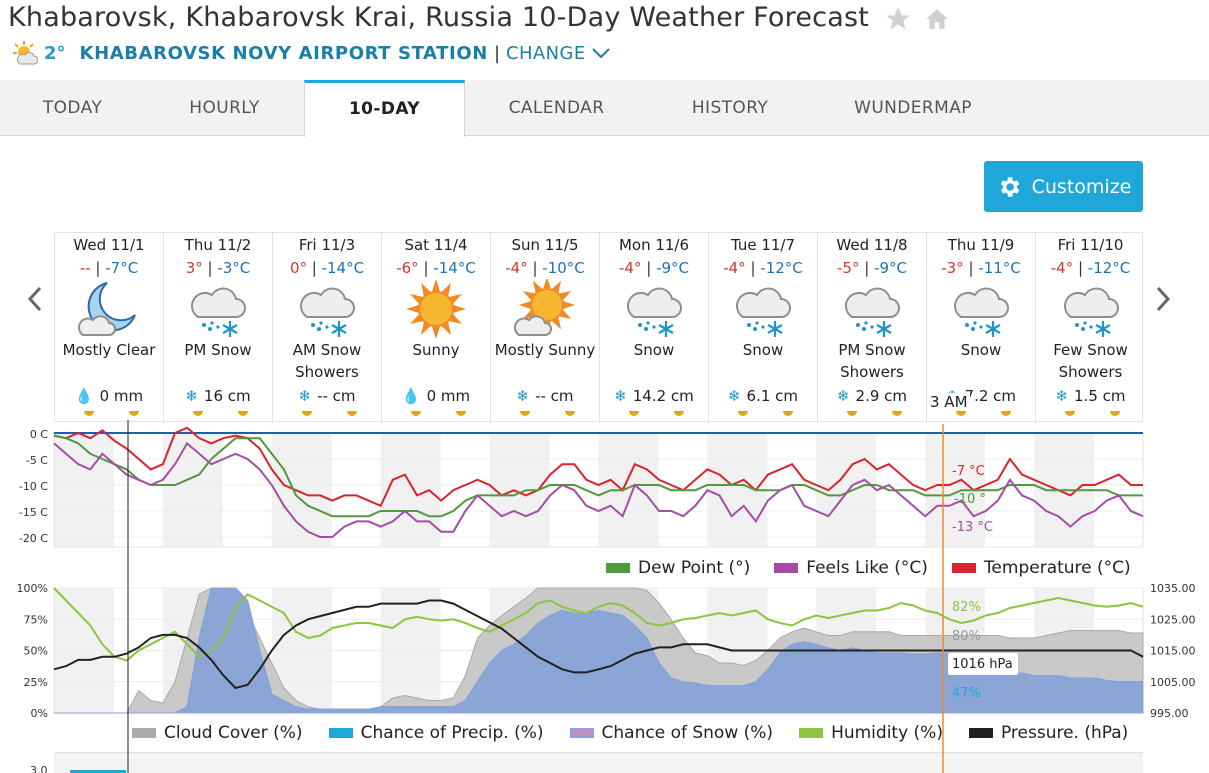 The image size is (1209, 773). Describe the element at coordinates (772, 396) in the screenshot. I see `precip-value: 6.1 cm` at that location.